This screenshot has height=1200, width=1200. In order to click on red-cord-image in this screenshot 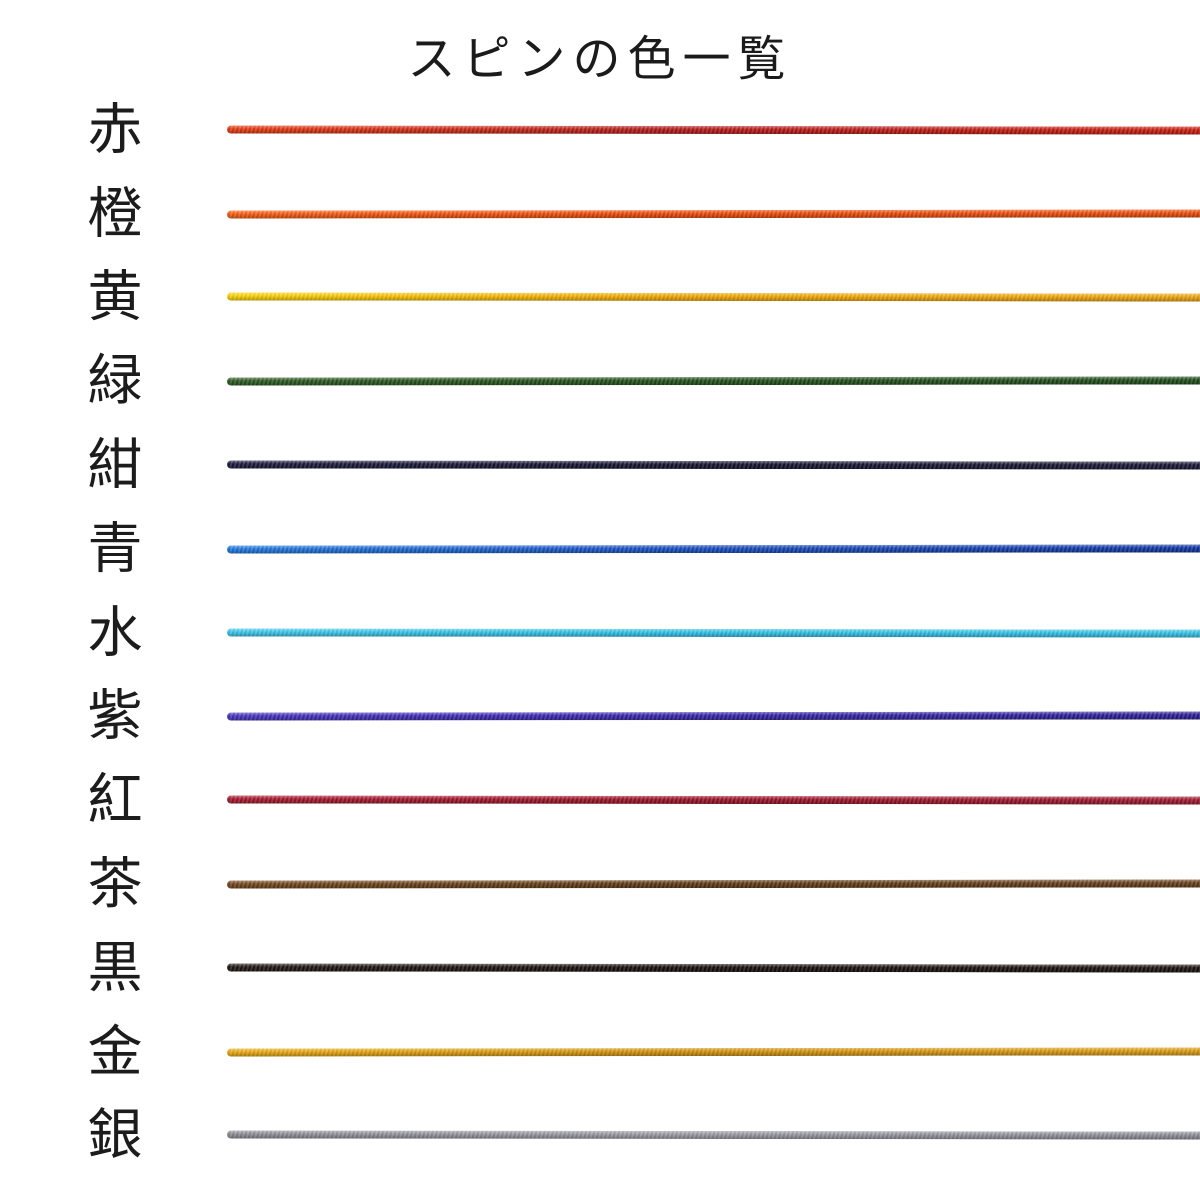, I will do `click(713, 130)`.